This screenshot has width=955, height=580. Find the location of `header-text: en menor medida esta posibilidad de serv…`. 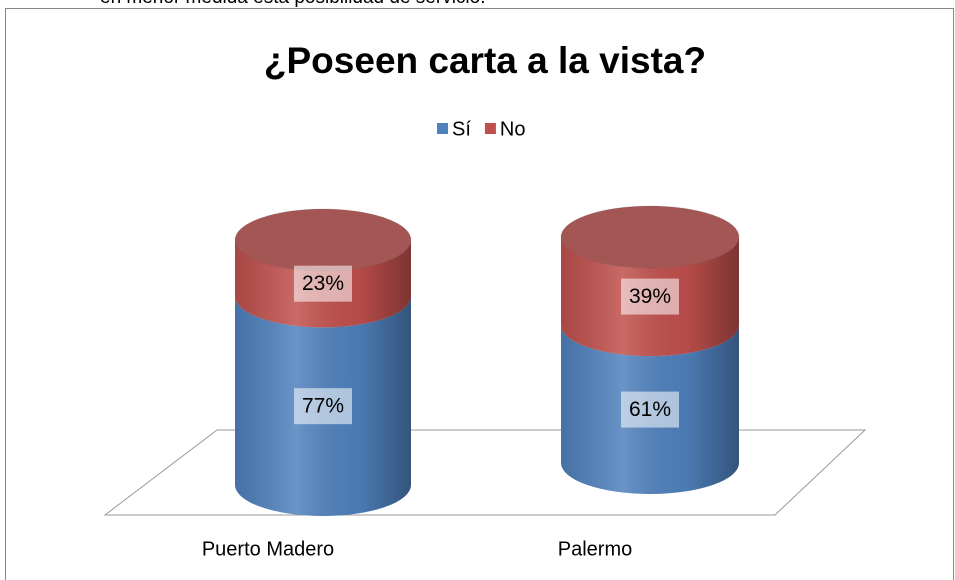

header-text: en menor medida esta posibilidad de serv… is located at coordinates (293, 4).